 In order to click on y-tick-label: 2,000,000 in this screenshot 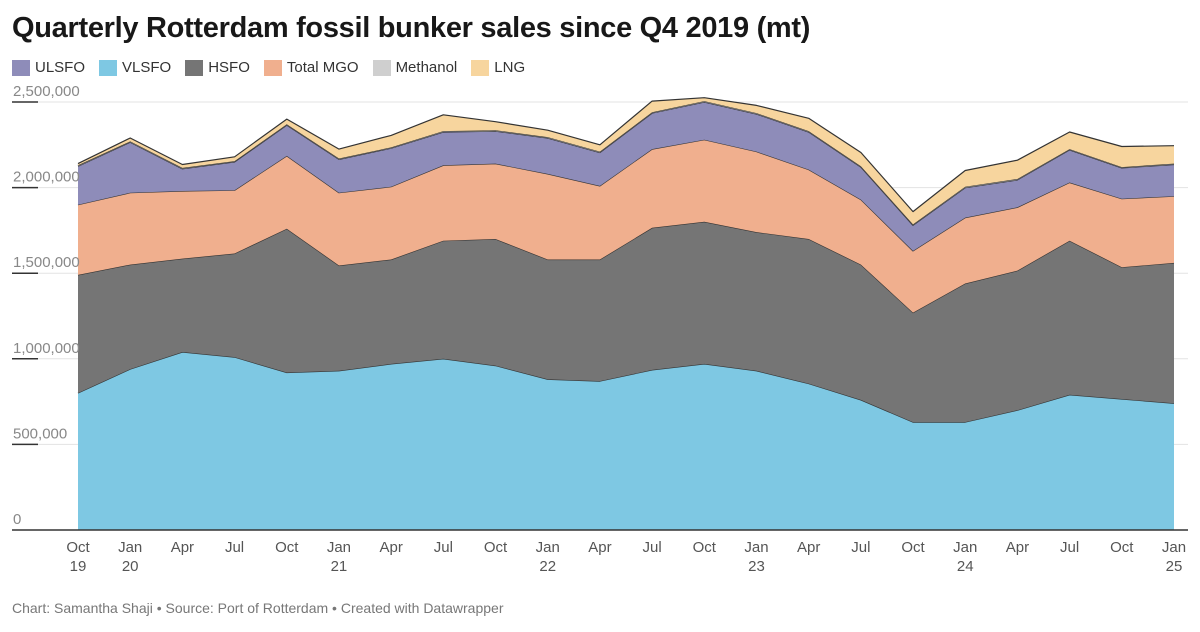, I will do `click(46, 177)`.